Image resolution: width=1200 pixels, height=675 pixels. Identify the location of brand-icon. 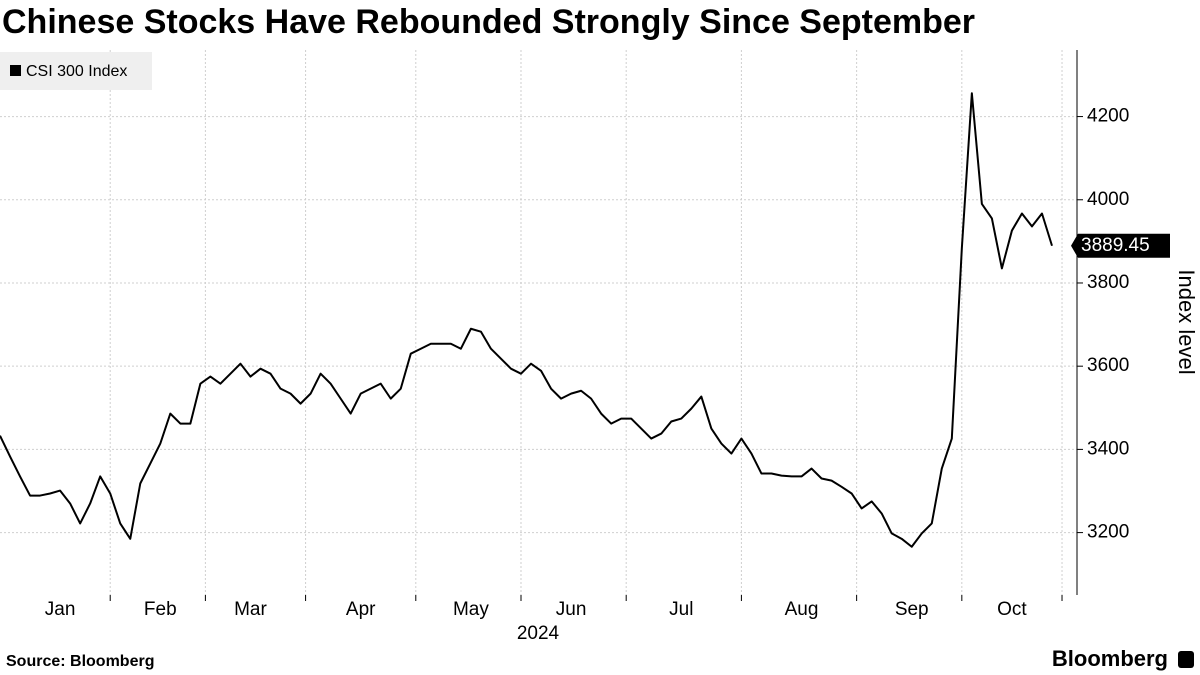
(1186, 659).